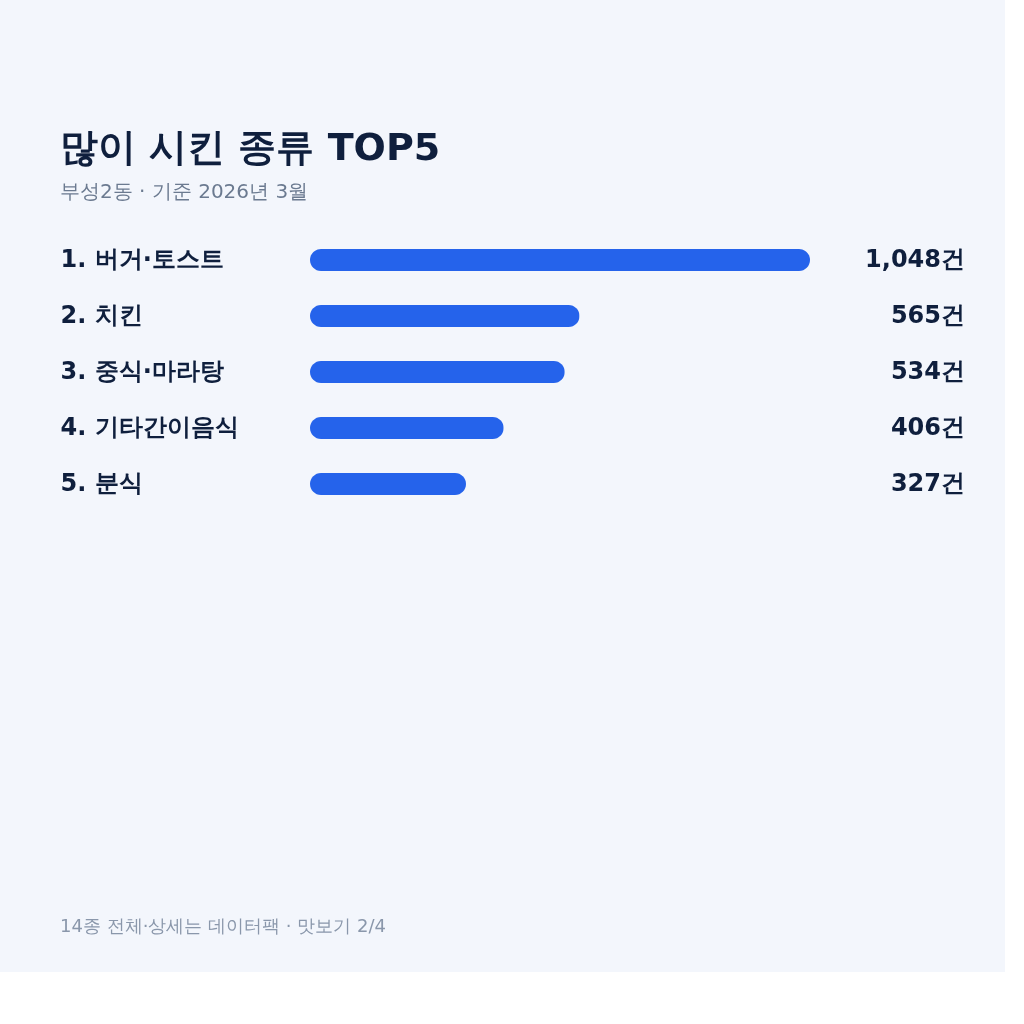 Image resolution: width=1024 pixels, height=1024 pixels. What do you see at coordinates (142, 259) in the screenshot?
I see `y-tick-label: 1. 버거·토스트` at bounding box center [142, 259].